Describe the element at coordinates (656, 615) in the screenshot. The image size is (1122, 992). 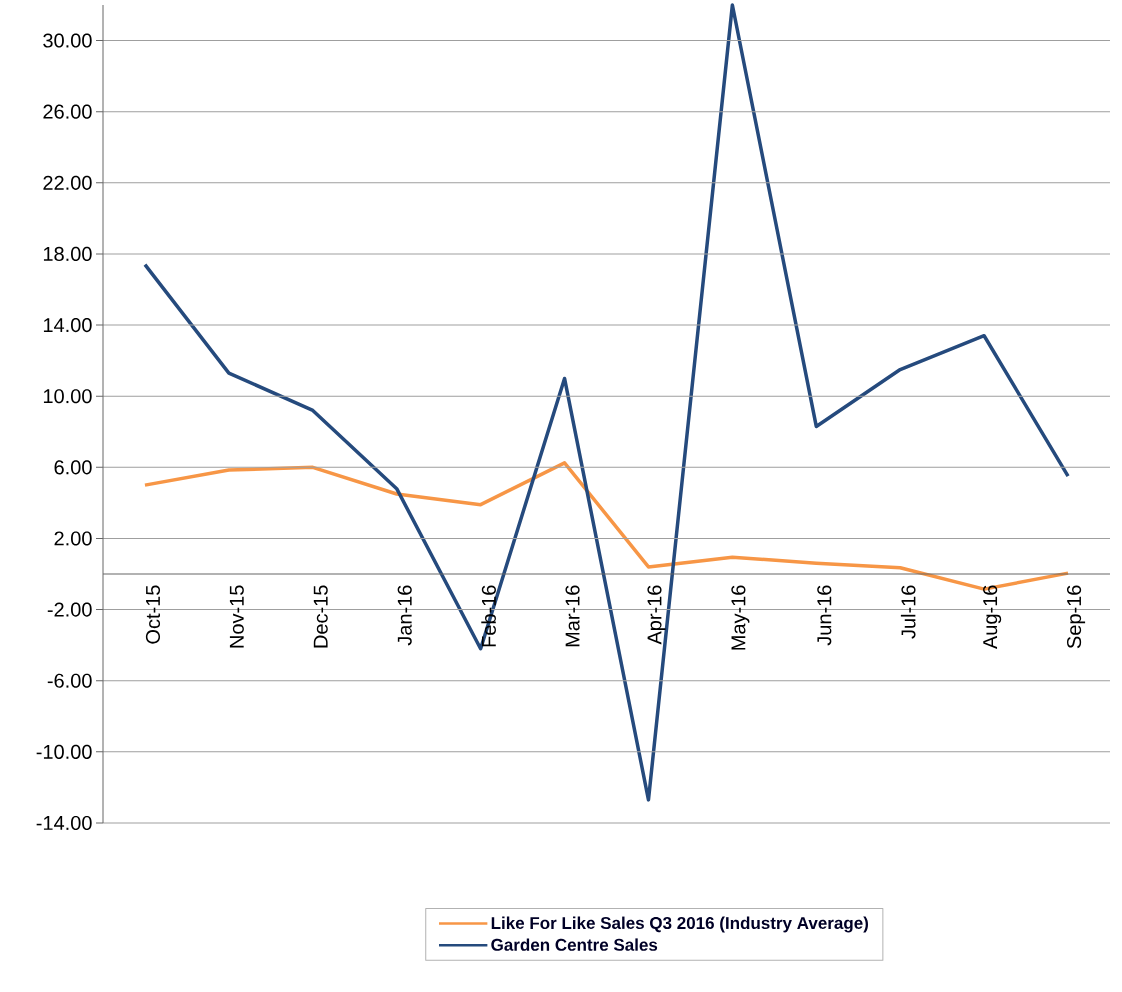
I see `x-tick-label: Apr-16` at that location.